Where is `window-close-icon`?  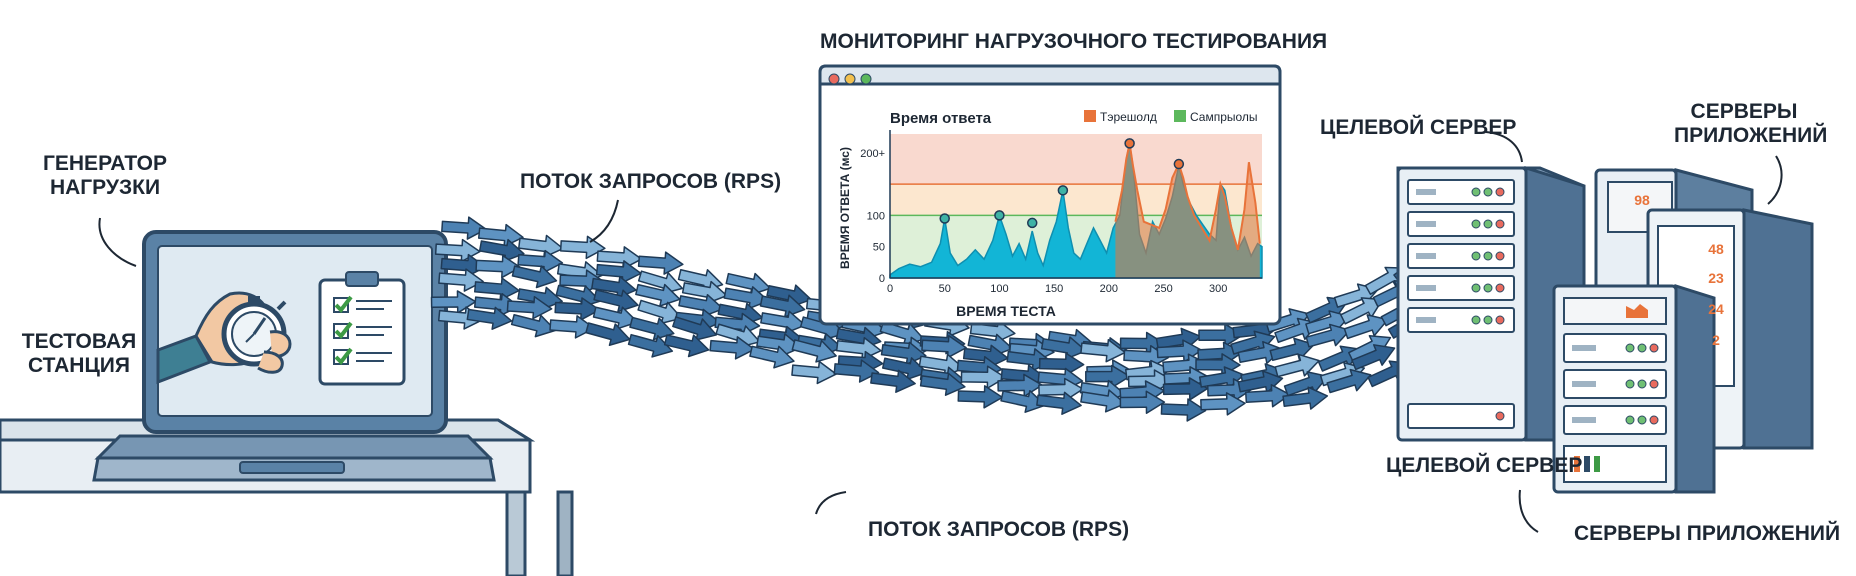 window-close-icon is located at coordinates (834, 79).